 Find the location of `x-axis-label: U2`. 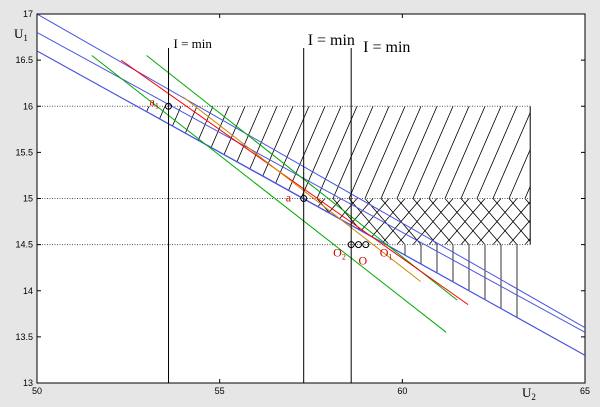

x-axis-label: U2 is located at coordinates (529, 393).